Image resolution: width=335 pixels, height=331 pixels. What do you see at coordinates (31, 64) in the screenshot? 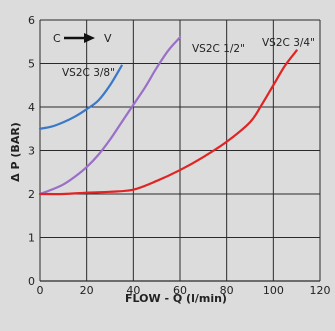
I see `y-tick-label: 5` at bounding box center [31, 64].